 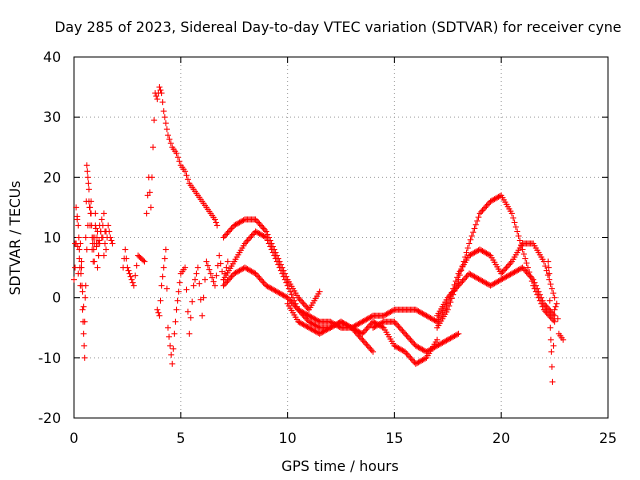 What do you see at coordinates (339, 467) in the screenshot?
I see `x-axis-label: GPS time / hours` at bounding box center [339, 467].